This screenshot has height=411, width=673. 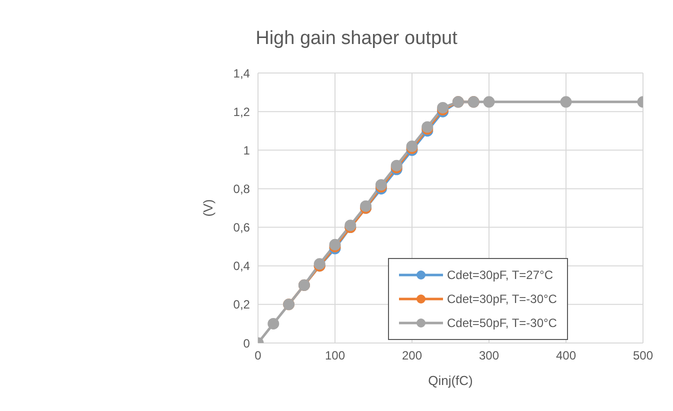 I want to click on x-tick-label: 0, so click(x=258, y=355).